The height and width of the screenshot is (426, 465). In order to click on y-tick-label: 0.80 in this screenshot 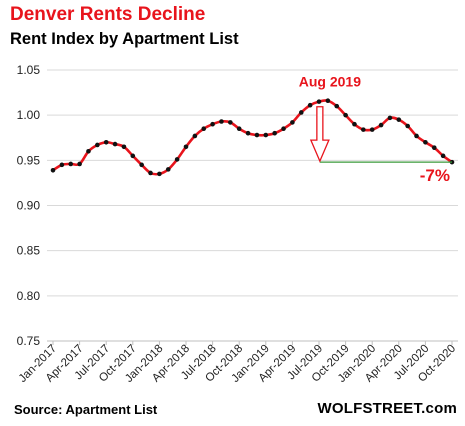, I will do `click(29, 296)`.